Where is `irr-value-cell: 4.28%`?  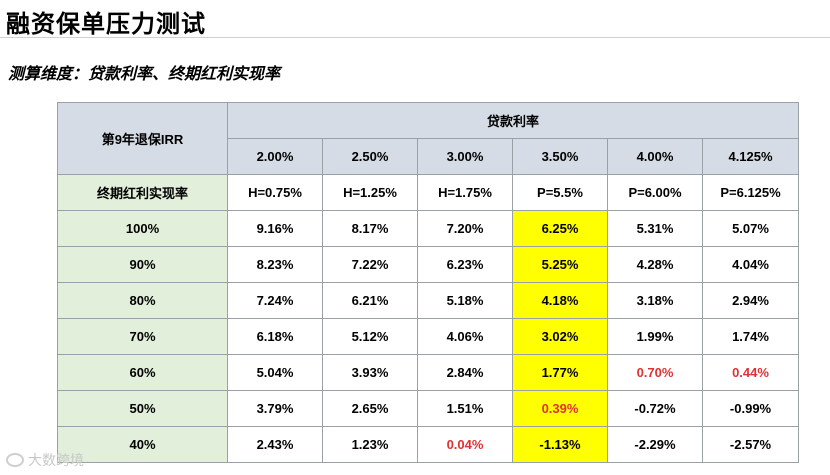
irr-value-cell: 4.28% is located at coordinates (655, 264).